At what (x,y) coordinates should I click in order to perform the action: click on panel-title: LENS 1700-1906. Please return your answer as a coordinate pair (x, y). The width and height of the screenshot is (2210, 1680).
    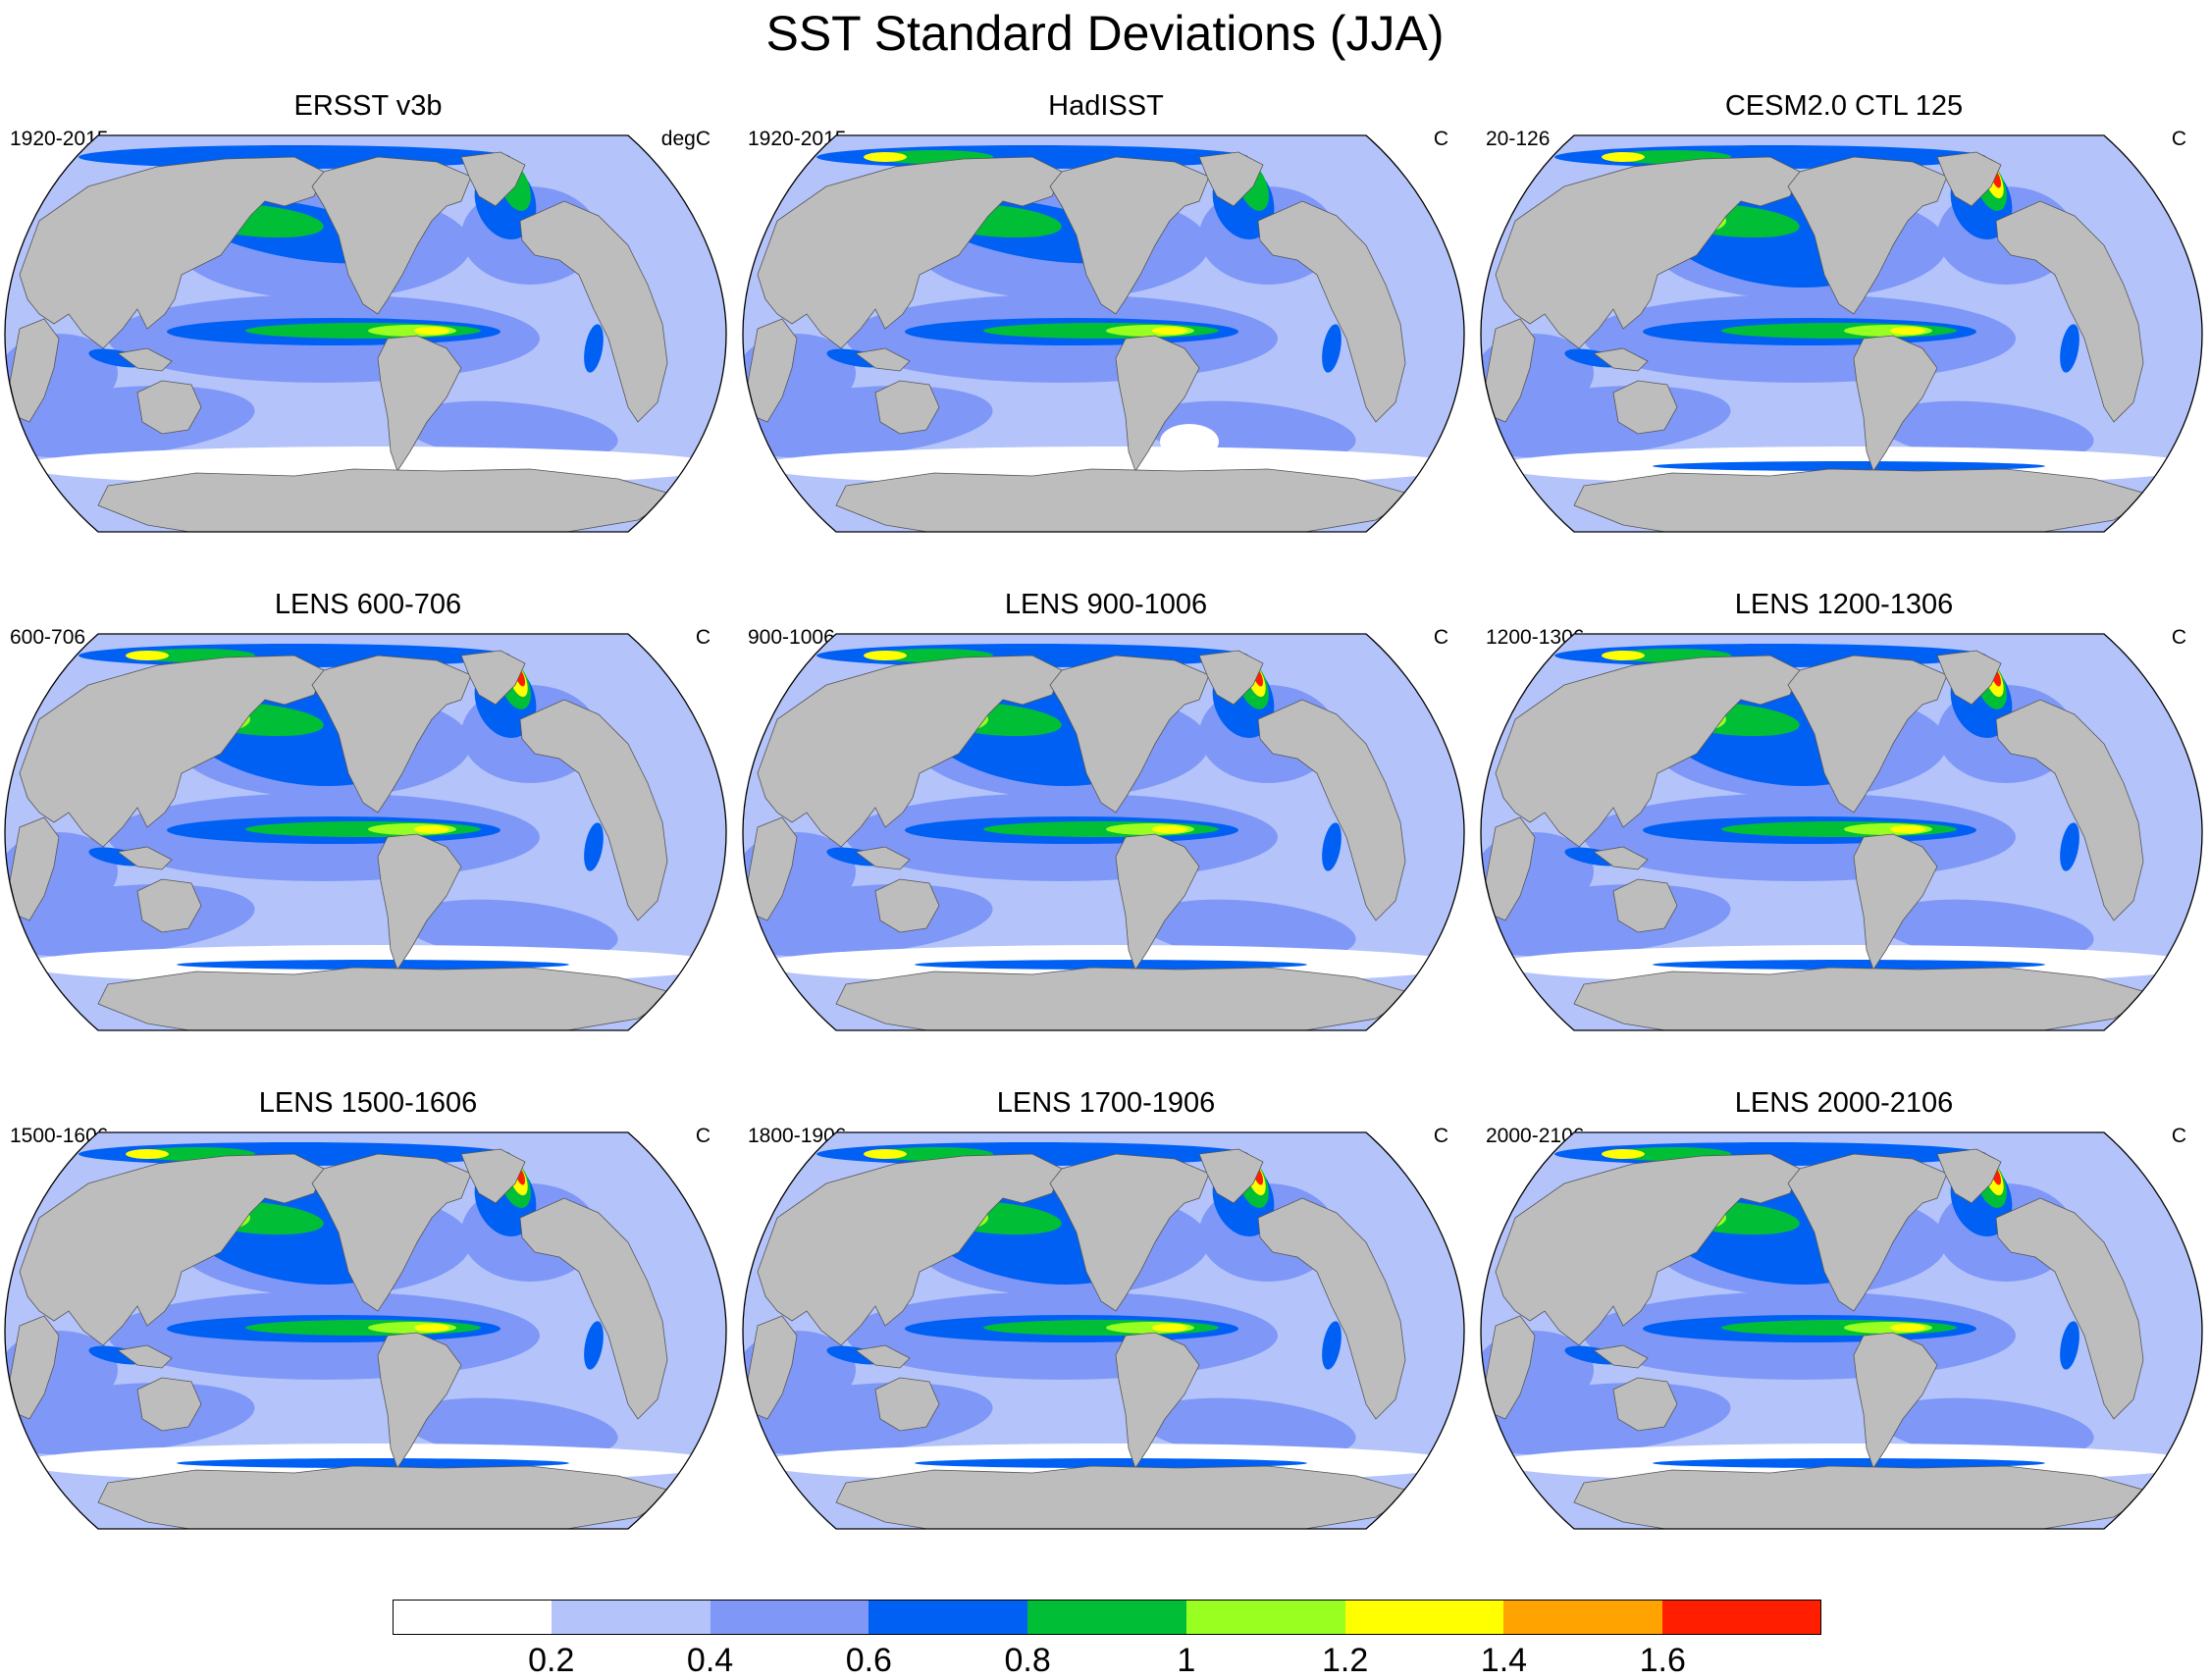
    Looking at the image, I should click on (1106, 1103).